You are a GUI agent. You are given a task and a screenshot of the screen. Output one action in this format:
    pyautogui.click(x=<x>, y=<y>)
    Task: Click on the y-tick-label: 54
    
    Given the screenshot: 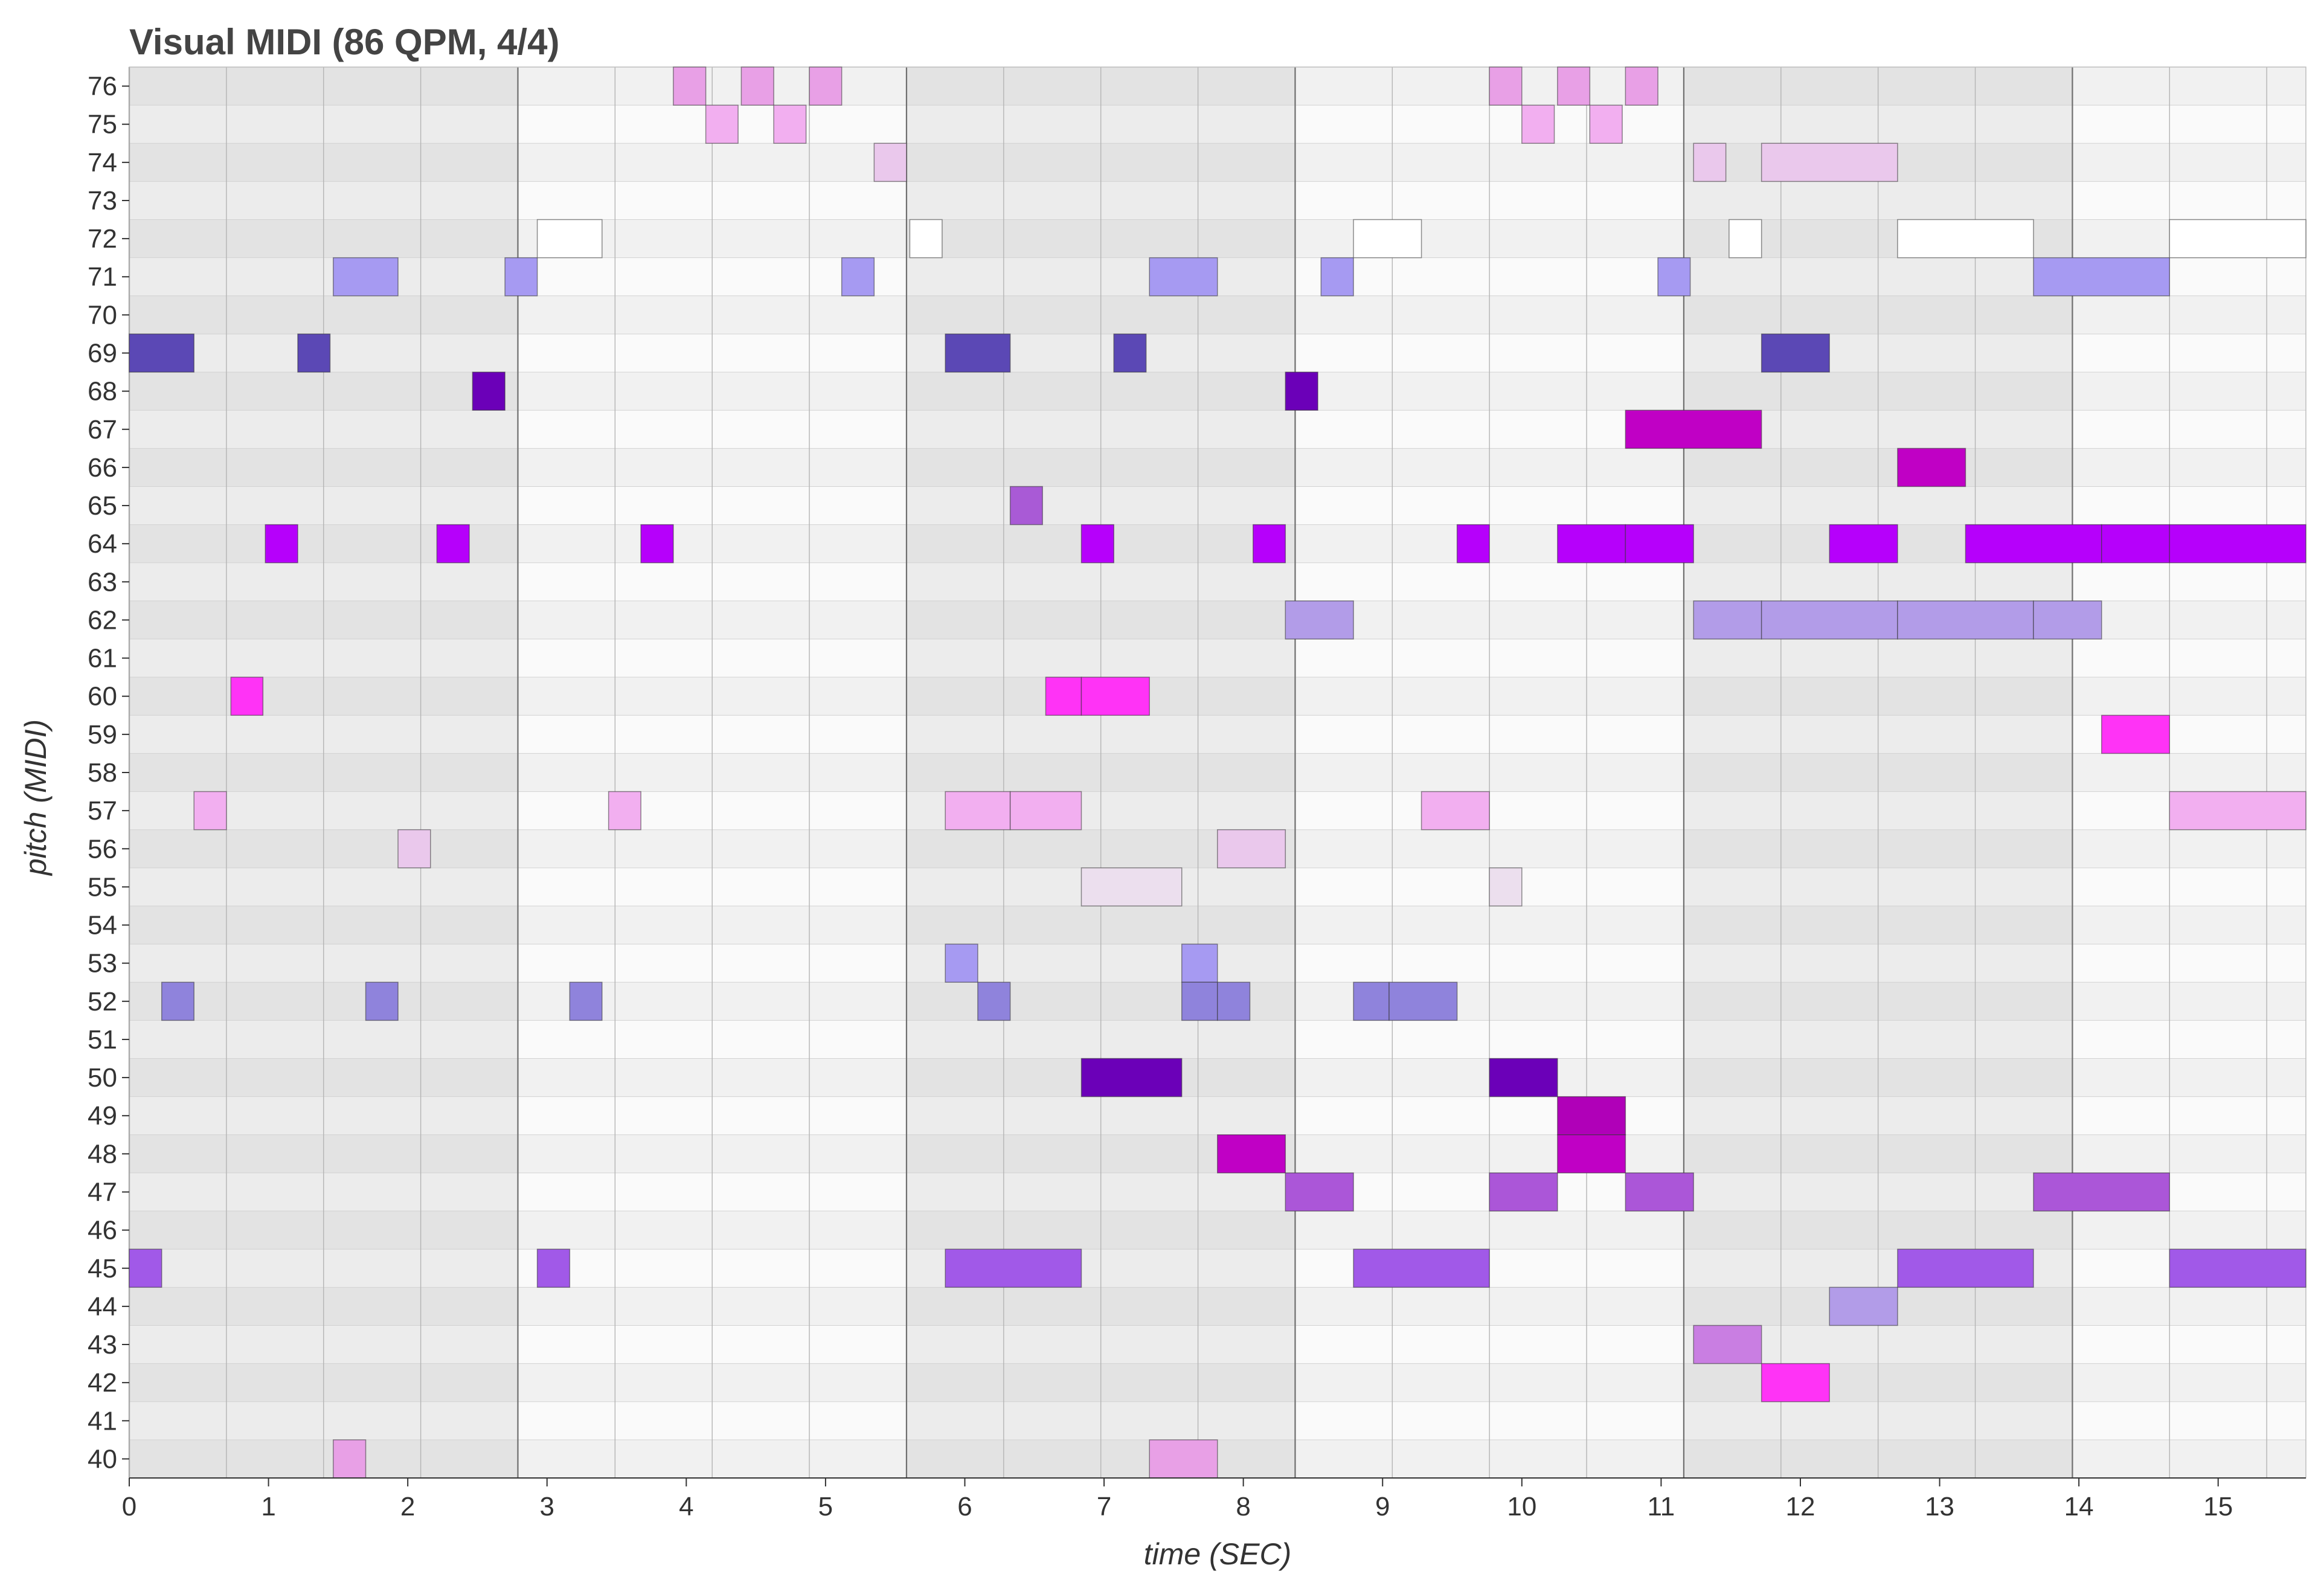 What is the action you would take?
    pyautogui.click(x=102, y=925)
    